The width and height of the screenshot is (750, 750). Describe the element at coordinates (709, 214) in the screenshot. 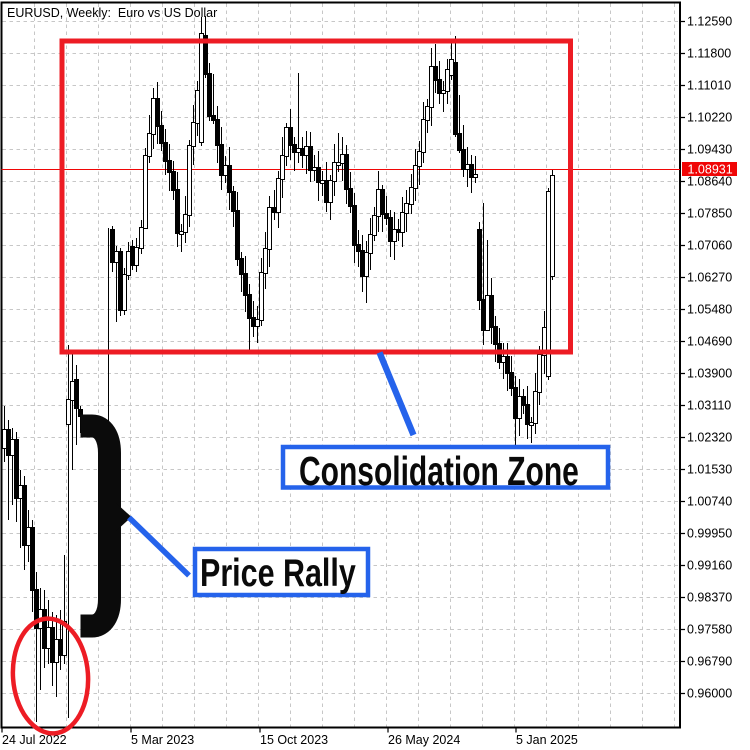

I see `svg-text: 1.07850` at that location.